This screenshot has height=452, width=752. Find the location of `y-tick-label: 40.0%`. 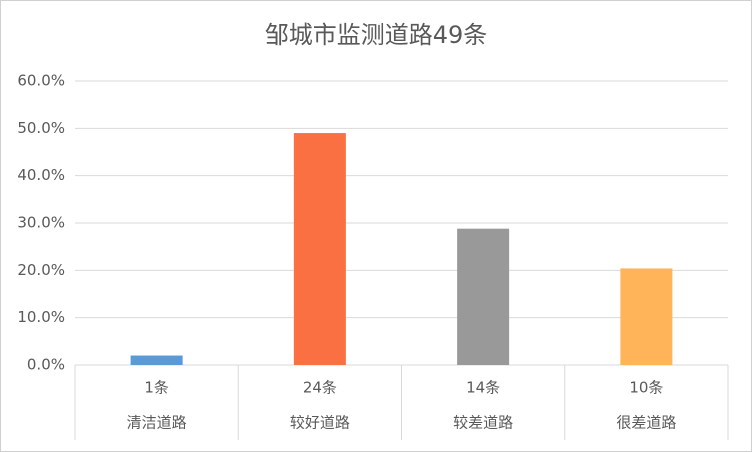

y-tick-label: 40.0% is located at coordinates (41, 175).